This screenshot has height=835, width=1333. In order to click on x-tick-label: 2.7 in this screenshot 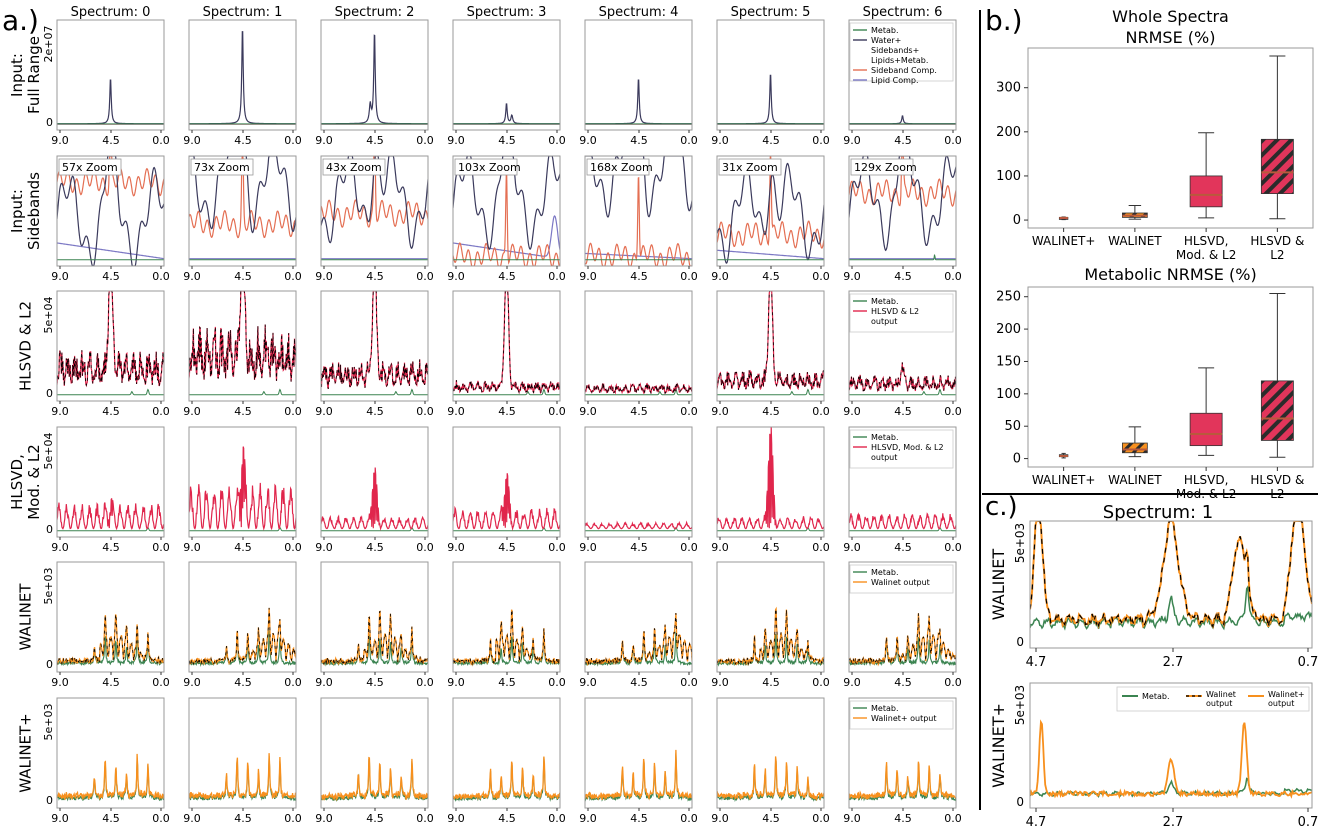, I will do `click(1173, 662)`.